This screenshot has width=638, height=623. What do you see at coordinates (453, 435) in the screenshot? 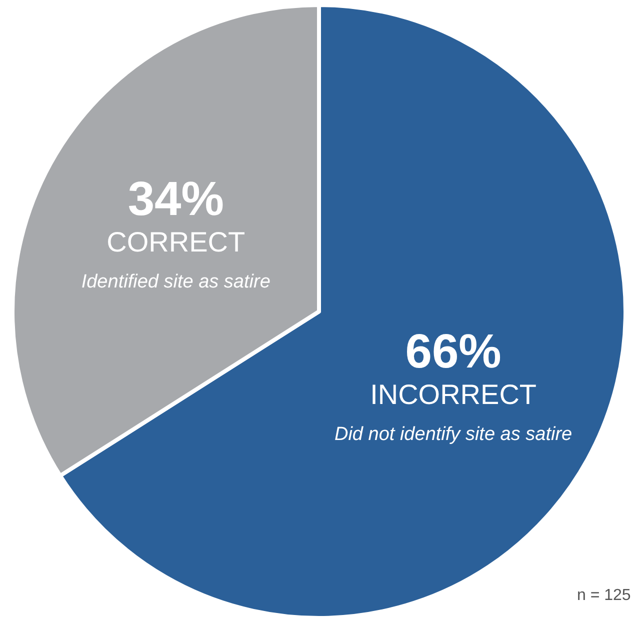
I see `text: Did not identify site as satire` at bounding box center [453, 435].